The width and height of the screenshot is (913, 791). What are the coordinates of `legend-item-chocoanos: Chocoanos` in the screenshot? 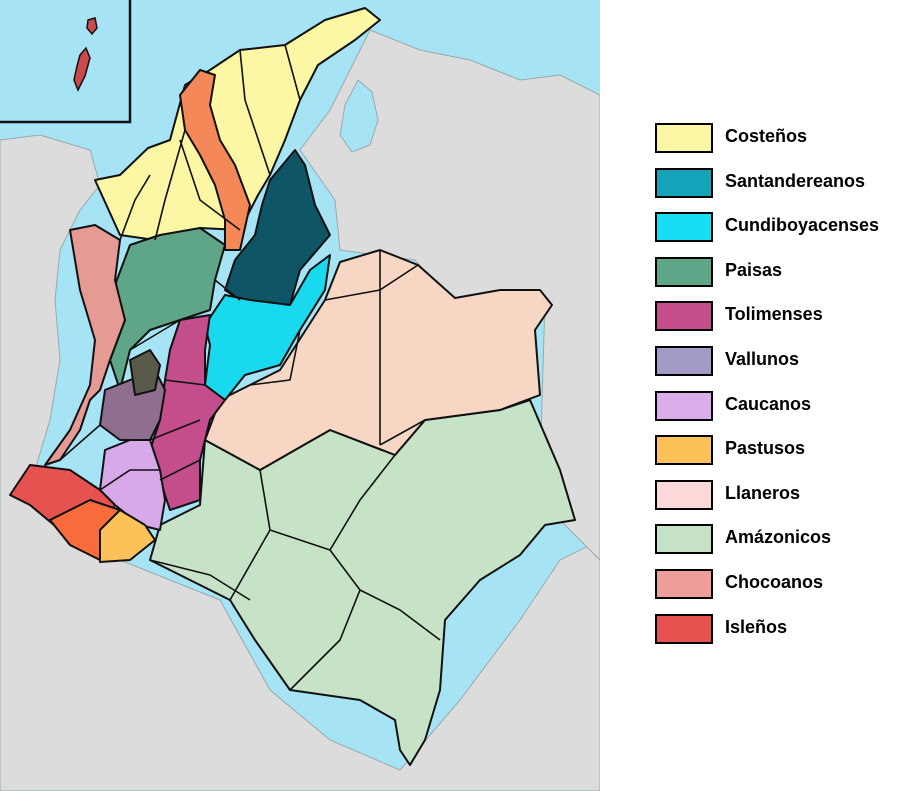 It's located at (780, 588).